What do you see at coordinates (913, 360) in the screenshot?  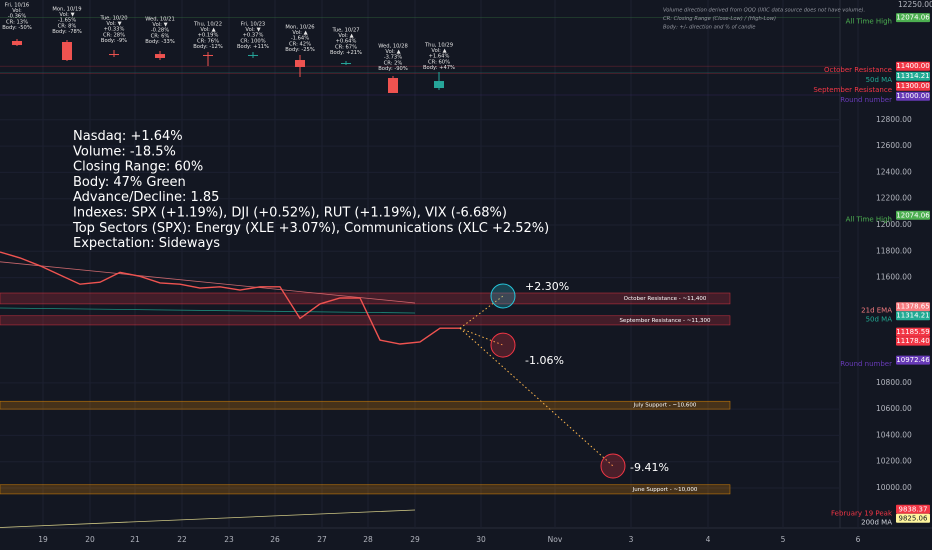 I see `price-tag-label: 10972.46` at bounding box center [913, 360].